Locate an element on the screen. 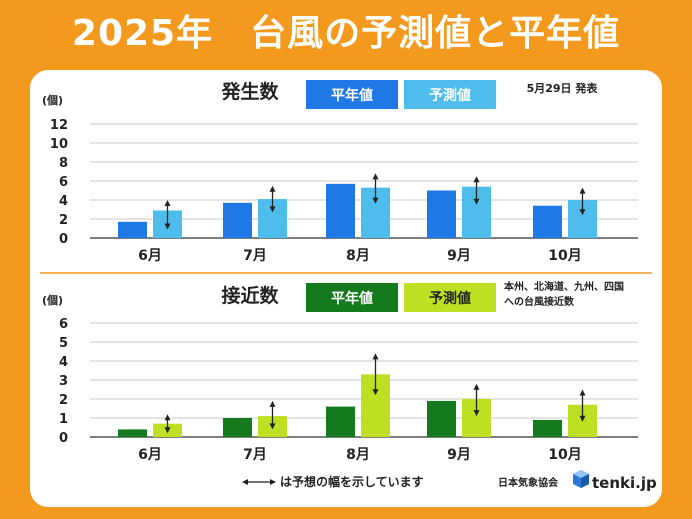 This screenshot has height=519, width=692. page-title: 2025年 台風の予測値と平年値 is located at coordinates (346, 33).